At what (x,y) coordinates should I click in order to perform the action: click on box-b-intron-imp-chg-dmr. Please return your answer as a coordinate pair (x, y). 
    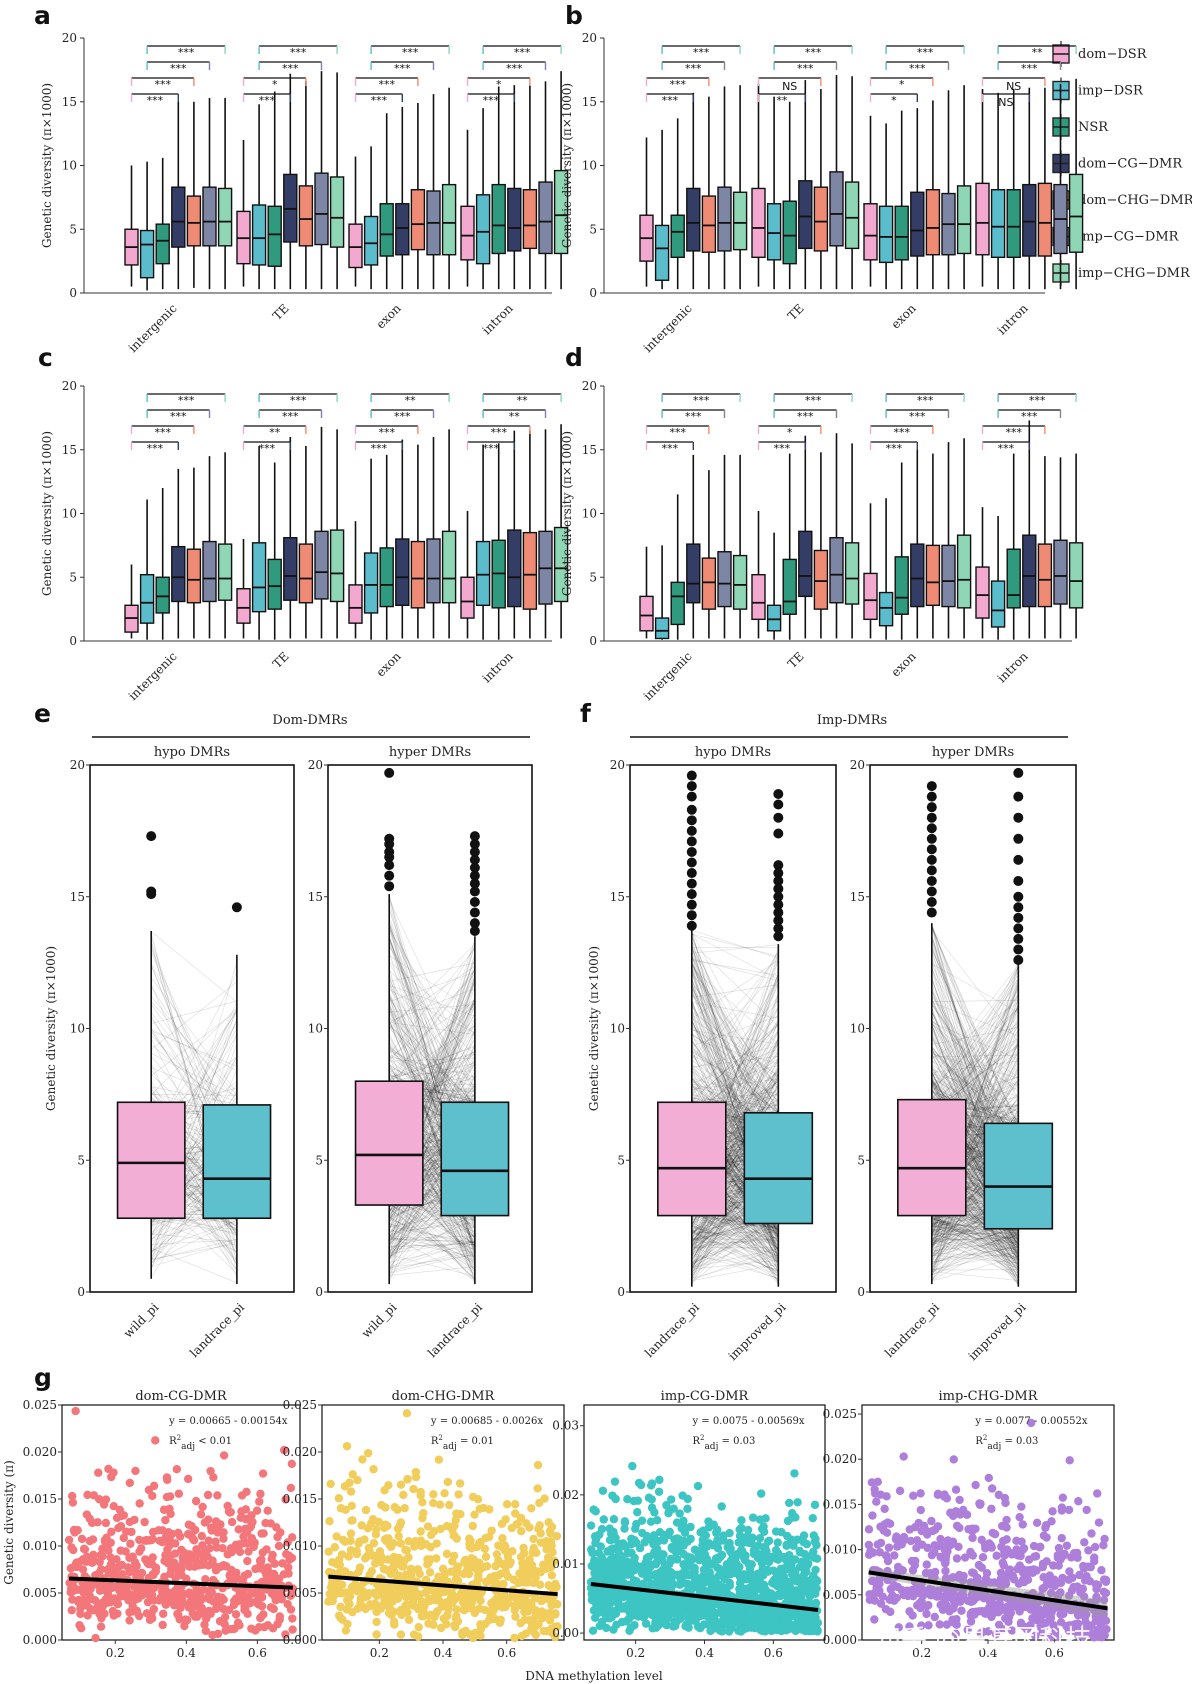
    Looking at the image, I should click on (1076, 184).